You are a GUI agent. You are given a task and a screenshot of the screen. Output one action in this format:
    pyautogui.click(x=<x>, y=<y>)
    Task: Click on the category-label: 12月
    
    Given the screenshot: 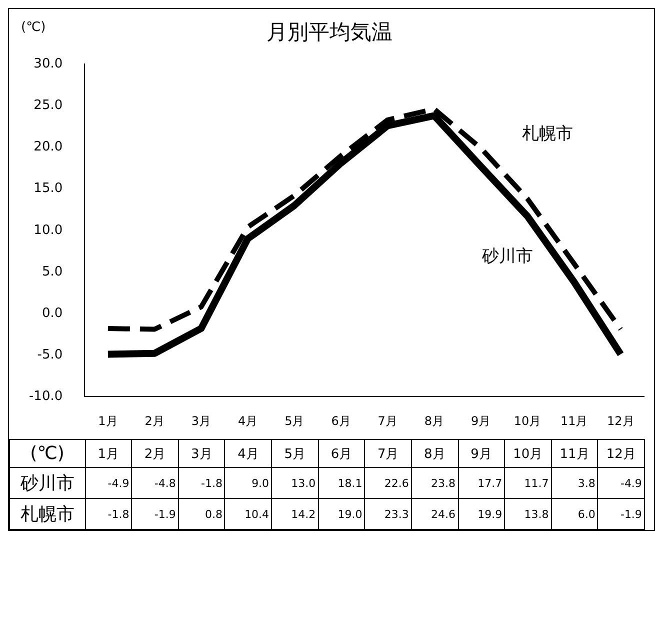 What is the action you would take?
    pyautogui.click(x=621, y=454)
    